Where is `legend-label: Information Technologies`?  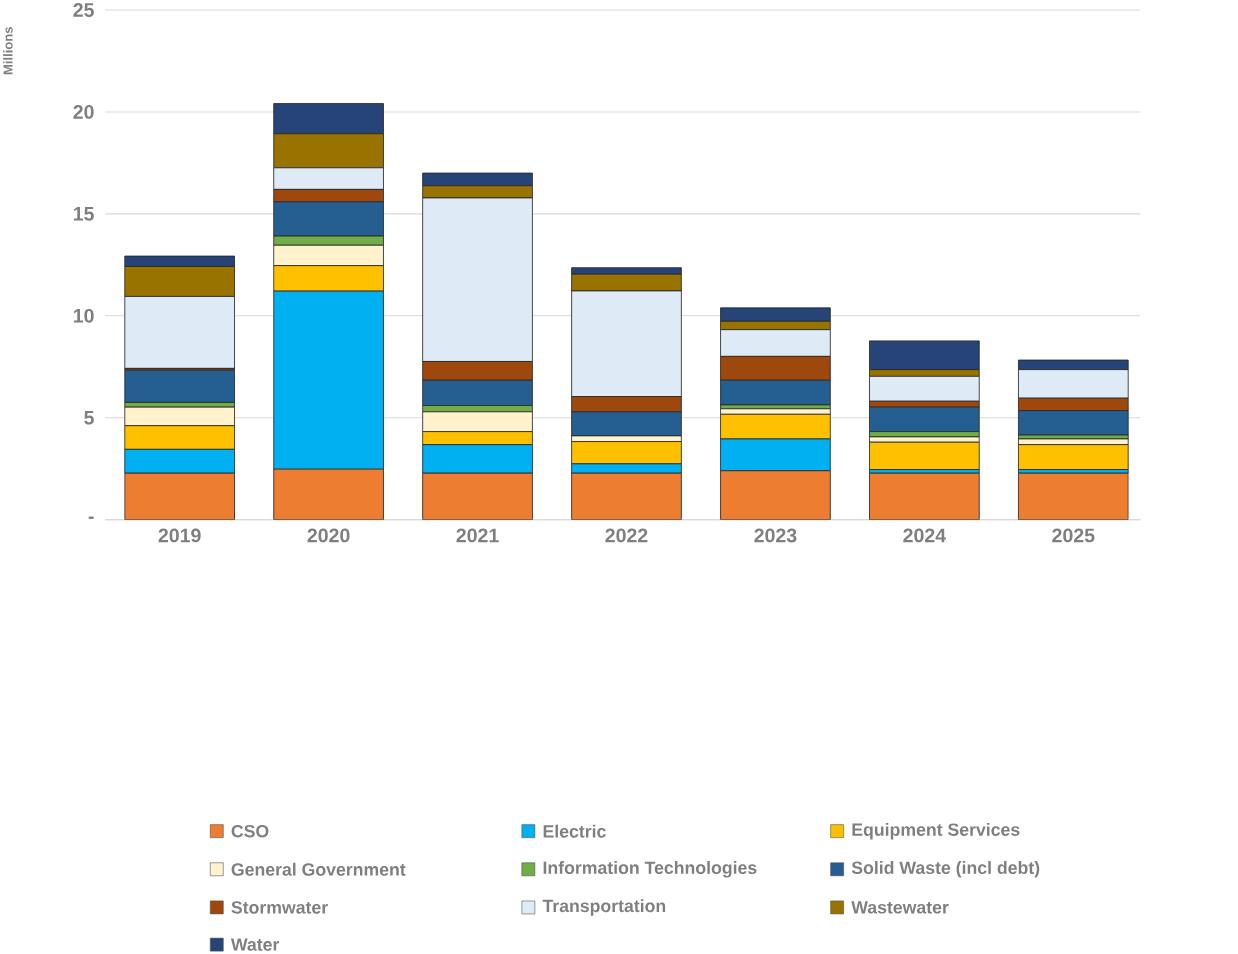 legend-label: Information Technologies is located at coordinates (650, 869).